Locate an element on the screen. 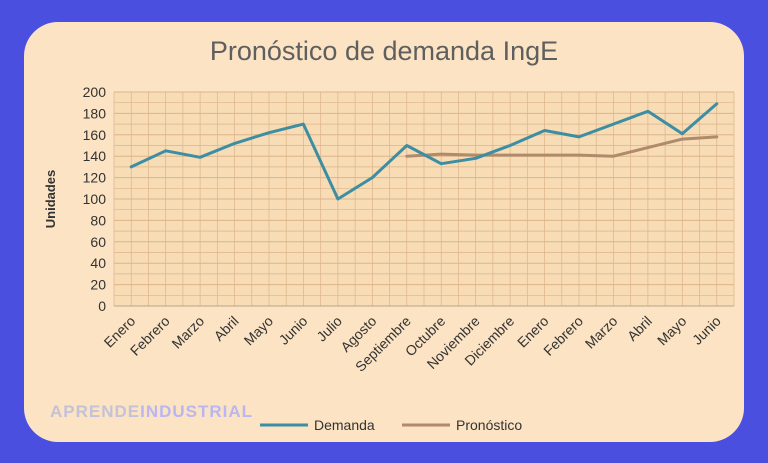 Image resolution: width=768 pixels, height=463 pixels. y-tick-label: 100 is located at coordinates (95, 199).